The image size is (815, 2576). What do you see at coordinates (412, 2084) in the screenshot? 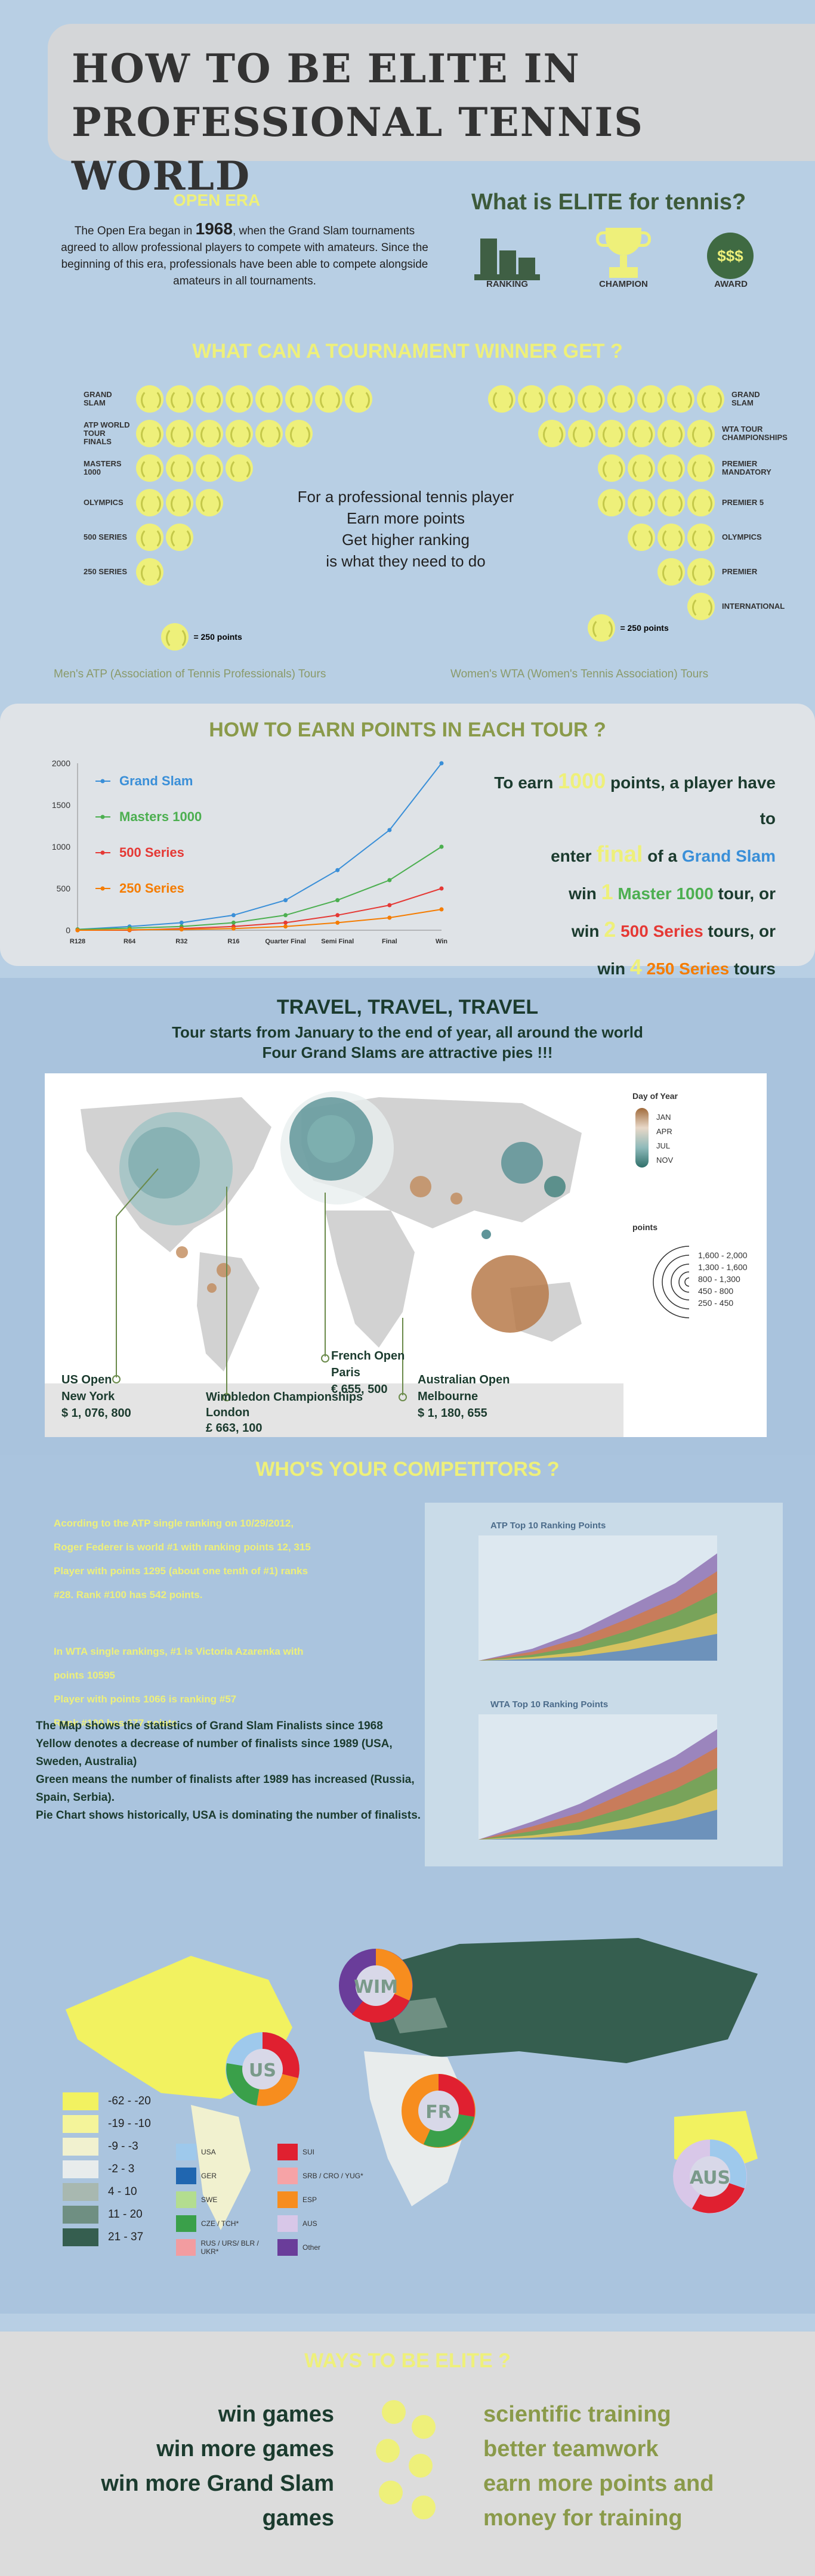
I see `finalists-map: WIM US FR AUS` at bounding box center [412, 2084].